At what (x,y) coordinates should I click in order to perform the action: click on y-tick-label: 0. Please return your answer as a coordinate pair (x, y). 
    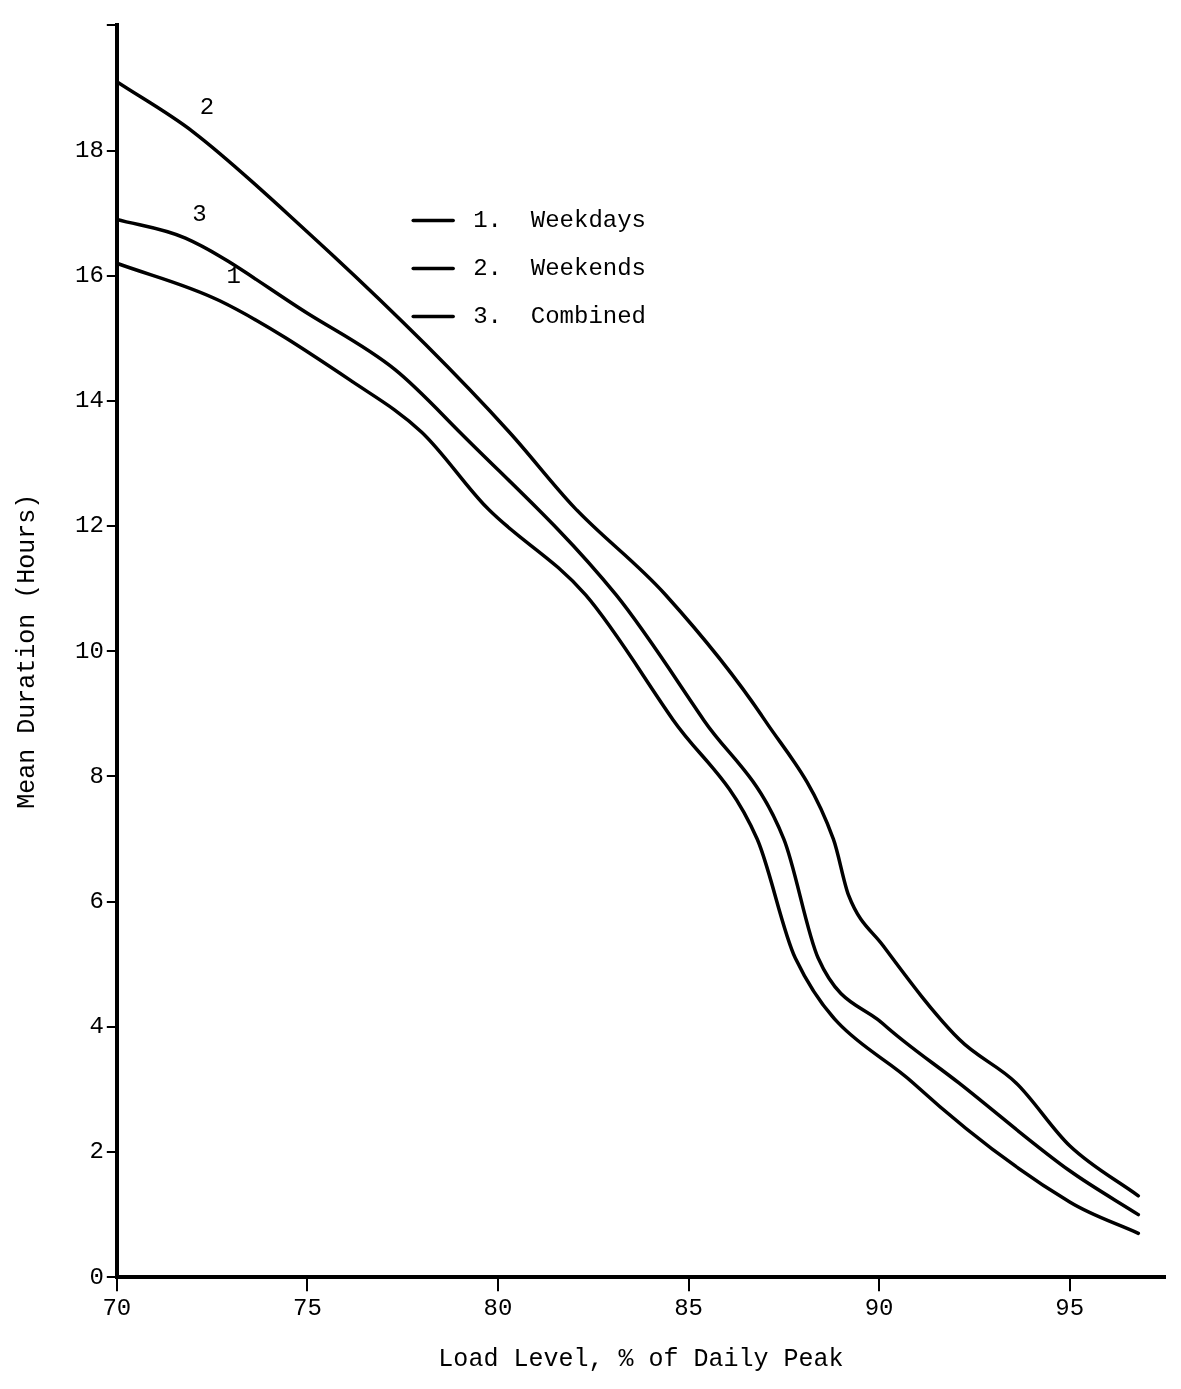
    Looking at the image, I should click on (96, 1277).